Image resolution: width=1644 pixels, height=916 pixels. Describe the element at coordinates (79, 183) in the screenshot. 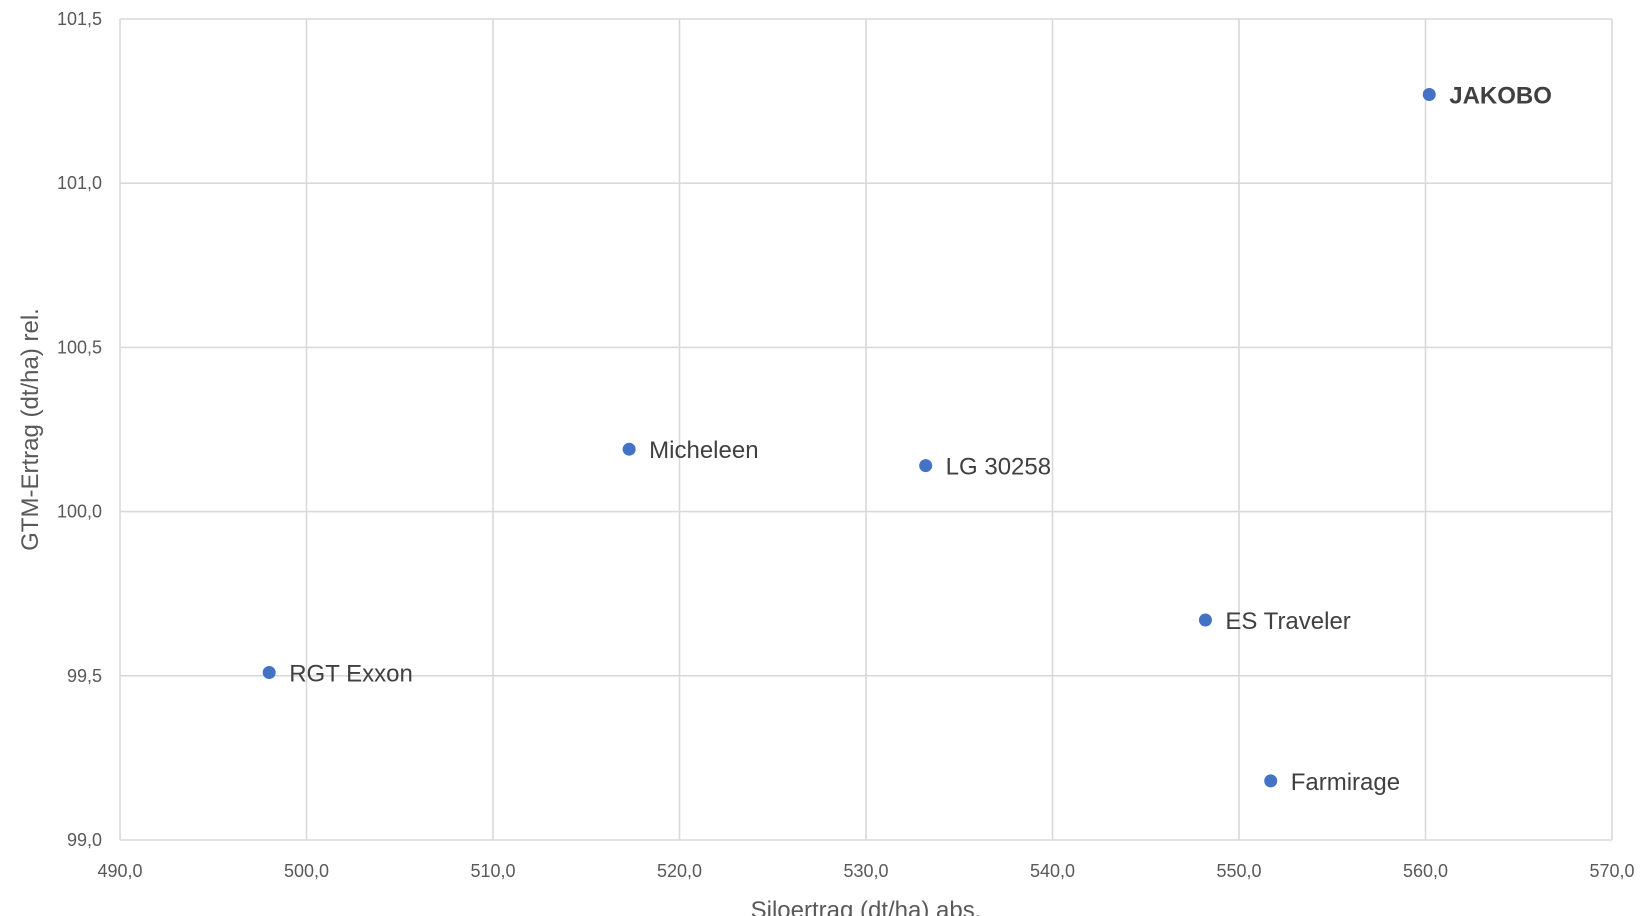

I see `y-tick-label: 101,0` at that location.